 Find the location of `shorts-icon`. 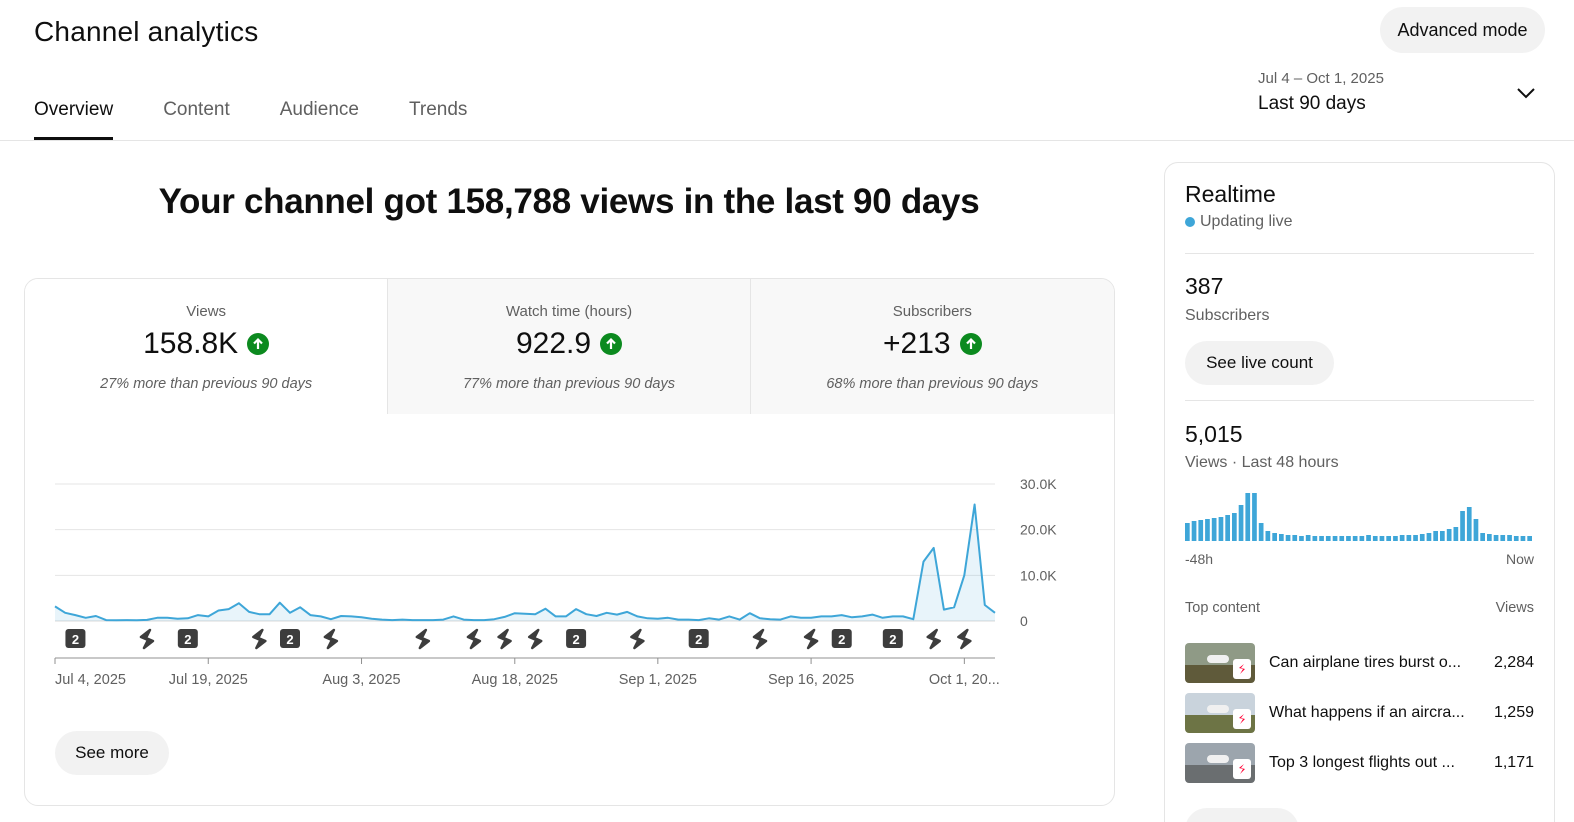

shorts-icon is located at coordinates (1242, 769).